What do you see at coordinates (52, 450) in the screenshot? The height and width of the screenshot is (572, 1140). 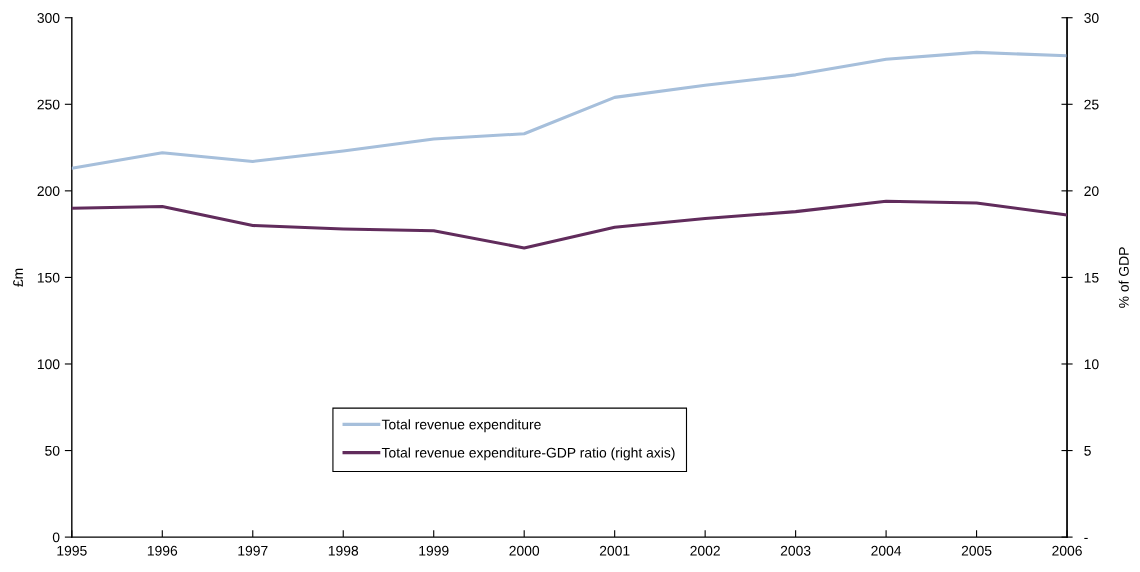 I see `y-tick-label: 50` at bounding box center [52, 450].